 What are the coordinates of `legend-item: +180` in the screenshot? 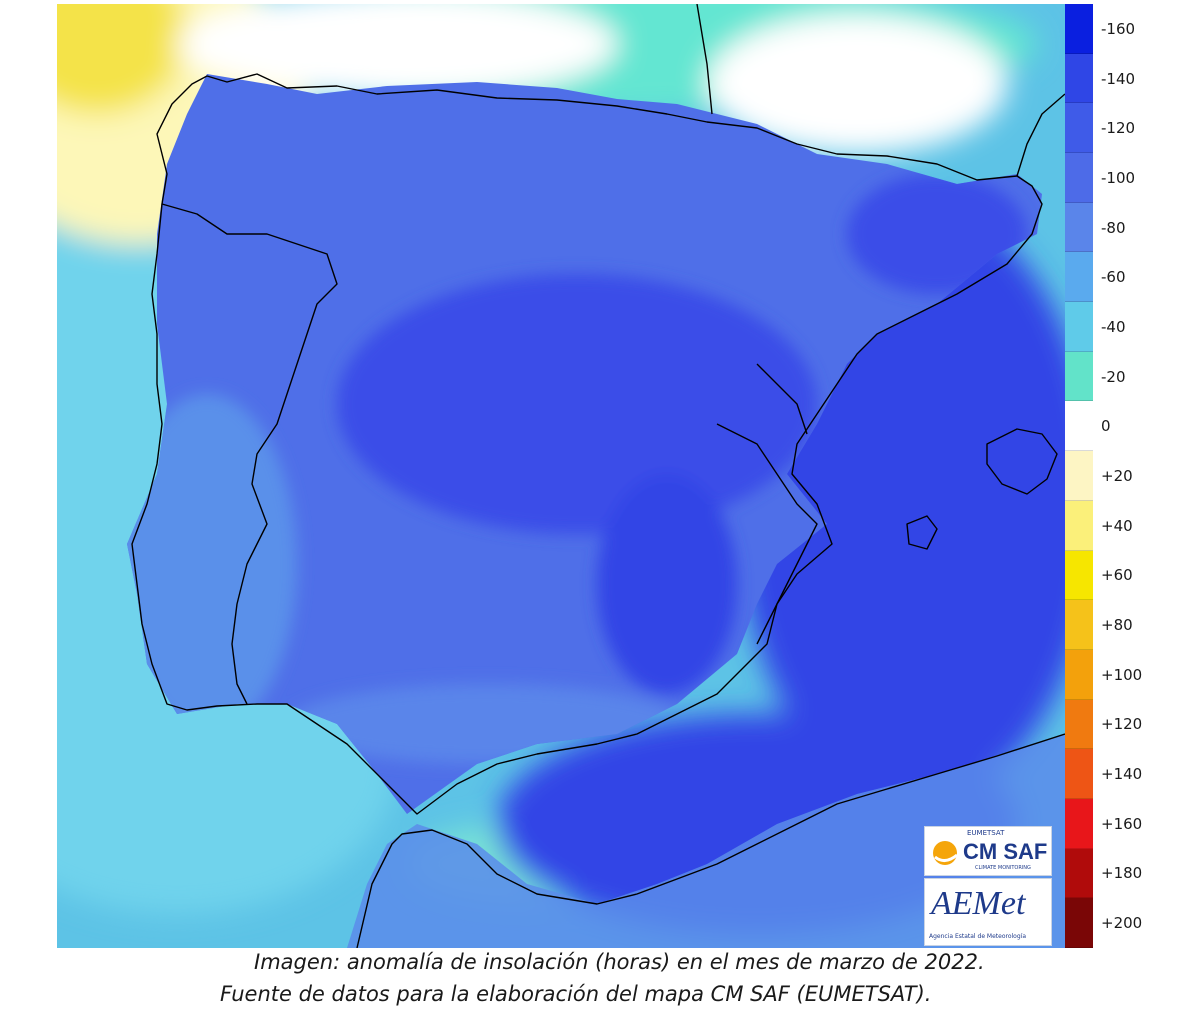 It's located at (1129, 873).